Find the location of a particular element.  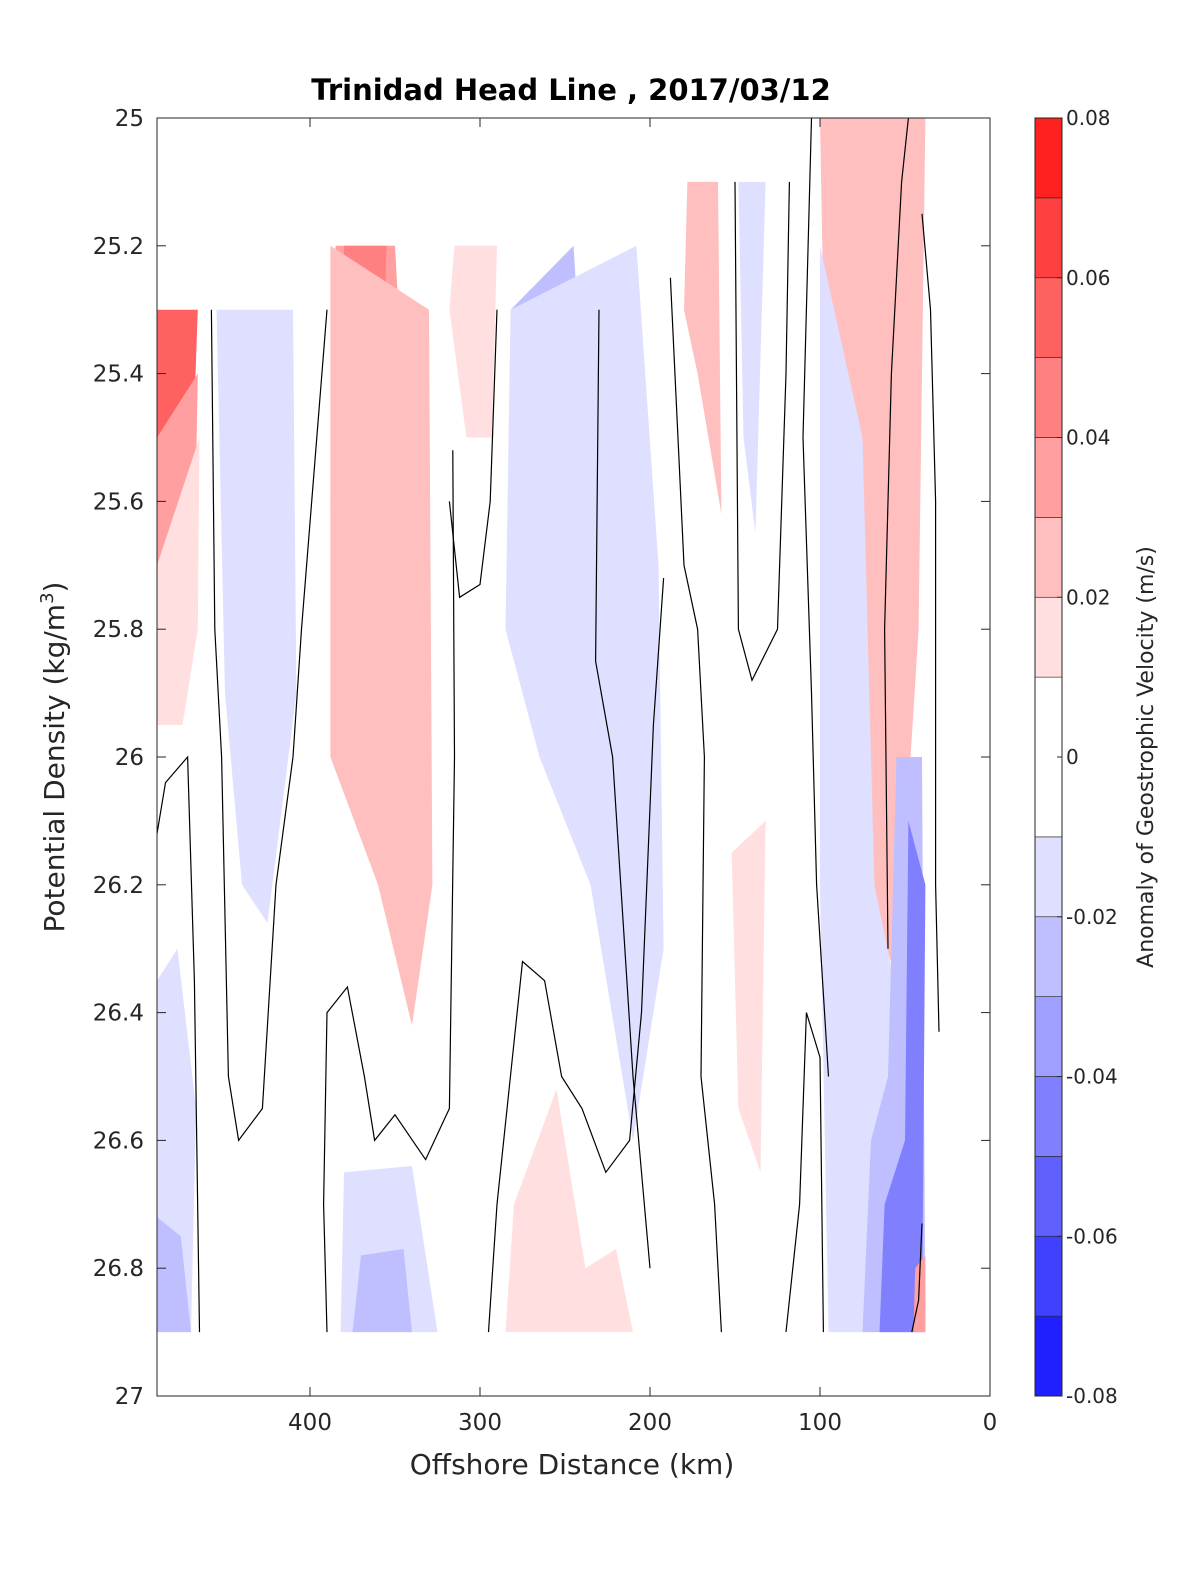

x-axis-label: Offshore Distance (km) is located at coordinates (572, 1464).